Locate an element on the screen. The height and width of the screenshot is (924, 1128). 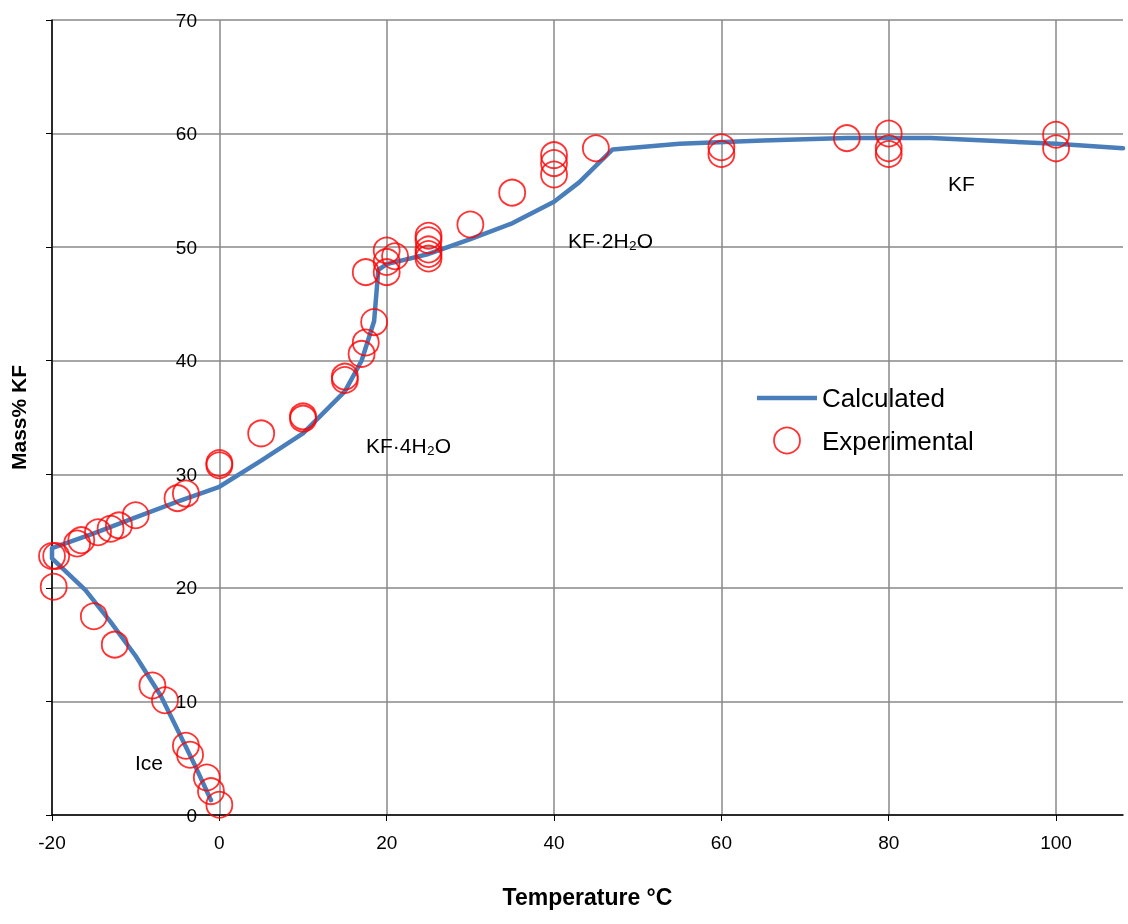
y-tick-label: 60 is located at coordinates (186, 134).